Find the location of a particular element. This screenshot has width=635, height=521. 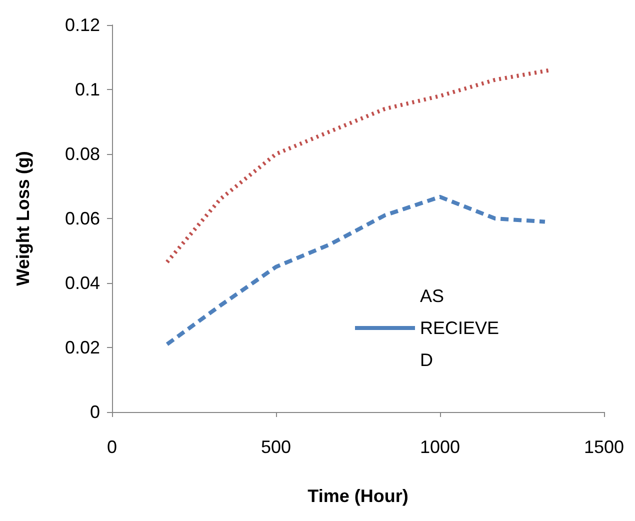

y-tick-label: 0.12 is located at coordinates (82, 25).